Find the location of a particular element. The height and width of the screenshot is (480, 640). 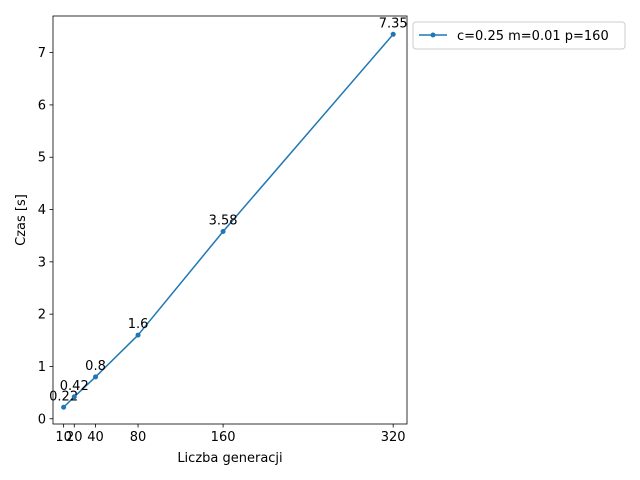

x-tick-label: 40 is located at coordinates (95, 437).